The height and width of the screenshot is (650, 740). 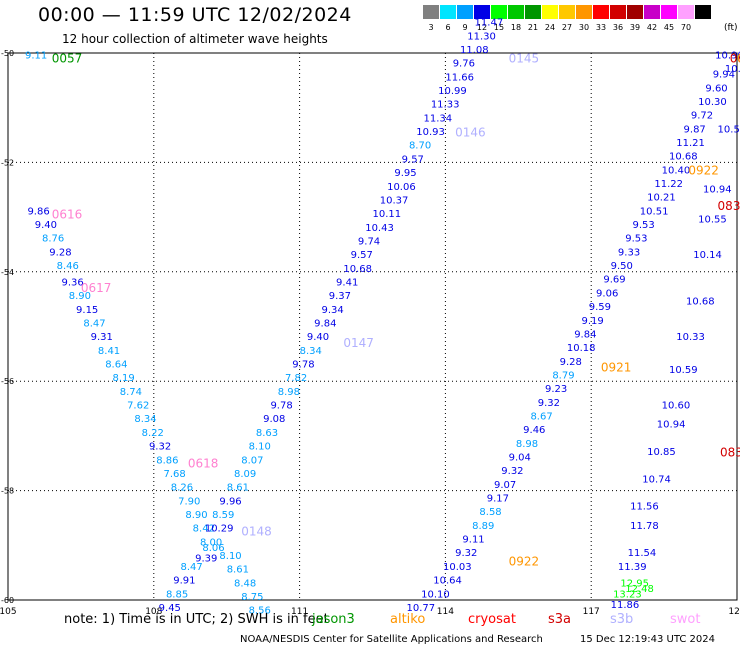 What do you see at coordinates (7, 272) in the screenshot?
I see `lat-tick-label: -54` at bounding box center [7, 272].